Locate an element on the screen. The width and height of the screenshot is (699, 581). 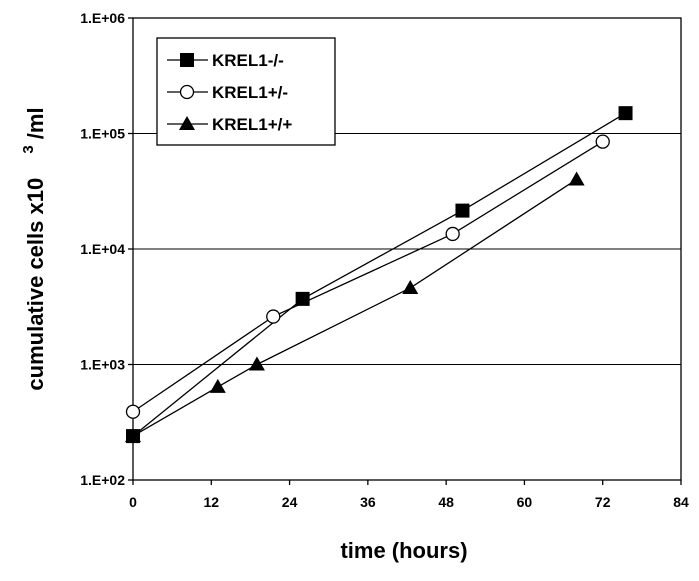
x-tick-label: 36 is located at coordinates (368, 502).